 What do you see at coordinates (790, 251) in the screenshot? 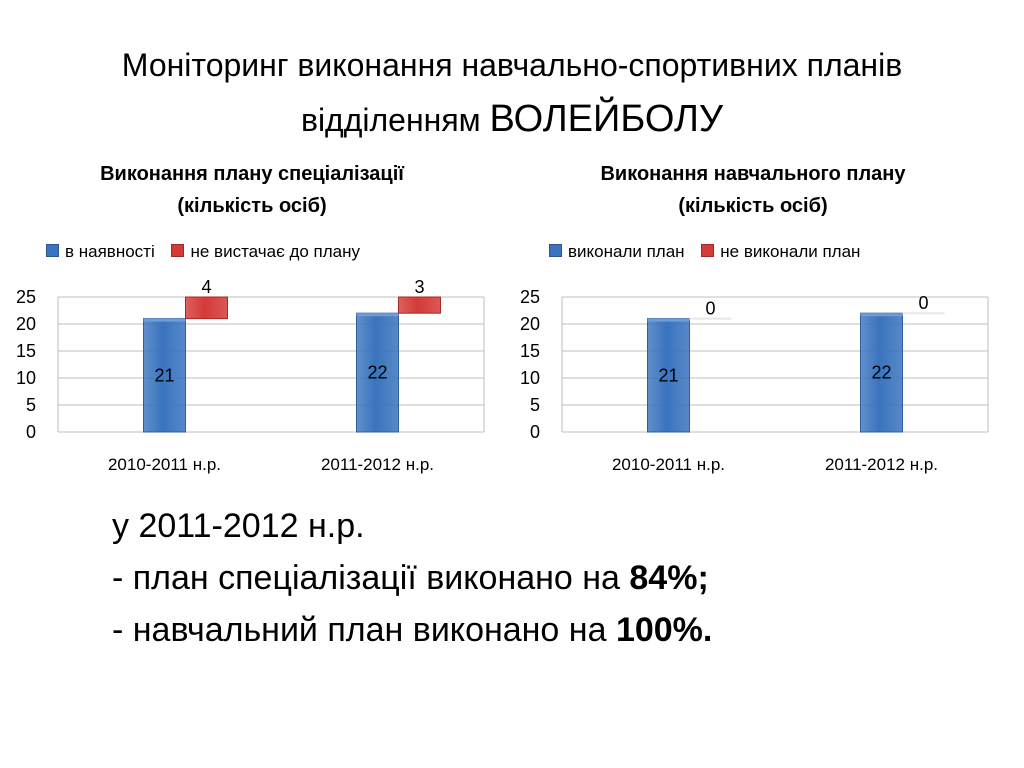
I see `legend-label-not-completed: не виконали план` at bounding box center [790, 251].